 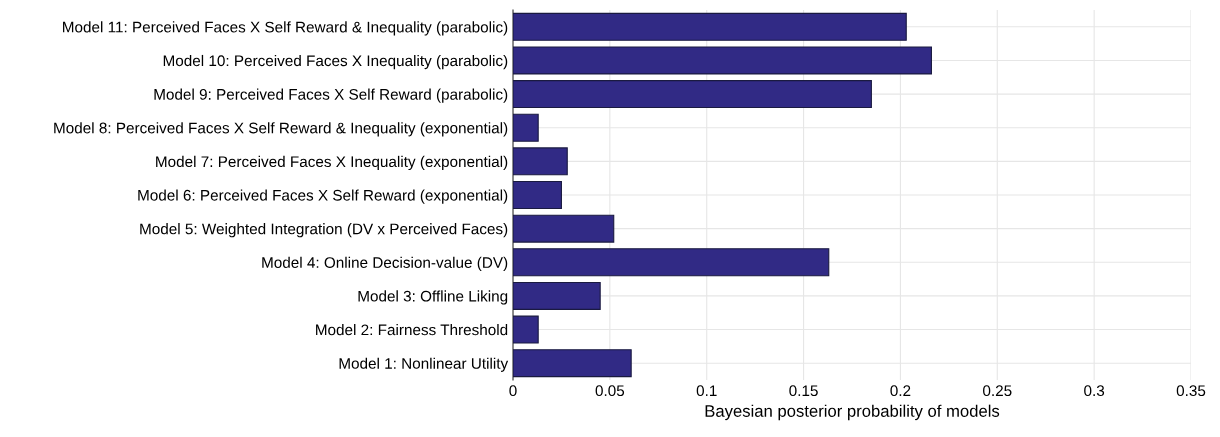 I want to click on x-tick-label: 0.3, so click(x=1094, y=391).